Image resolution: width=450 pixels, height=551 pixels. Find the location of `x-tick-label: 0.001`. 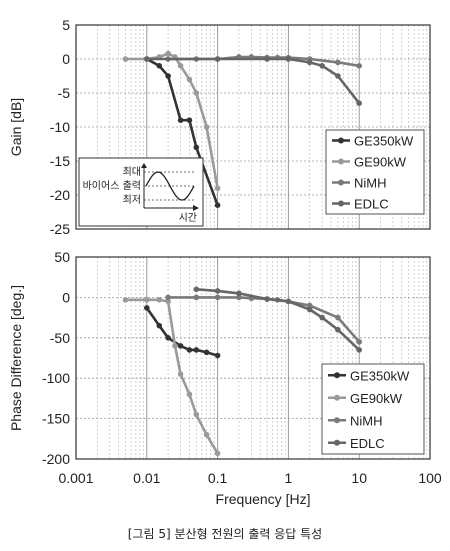

x-tick-label: 0.001 is located at coordinates (75, 478).